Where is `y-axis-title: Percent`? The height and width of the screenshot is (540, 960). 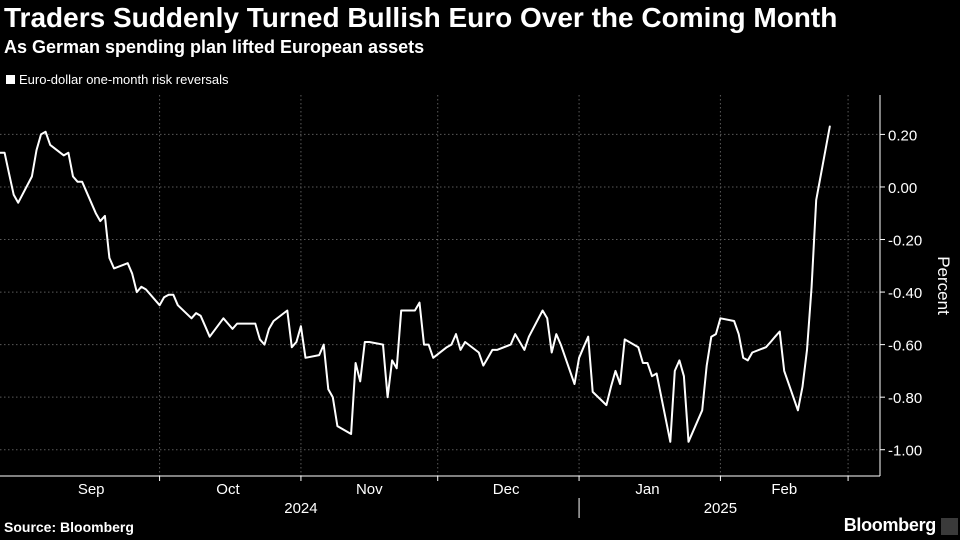
y-axis-title: Percent is located at coordinates (943, 285).